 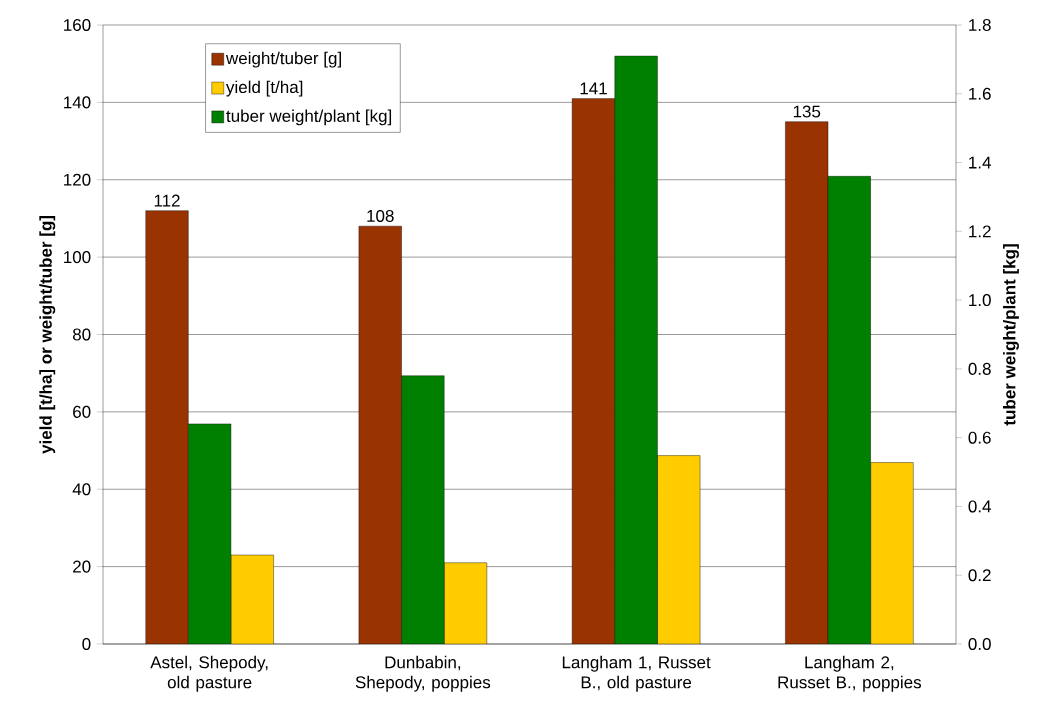 What do you see at coordinates (77, 25) in the screenshot?
I see `y-tick-label: 160` at bounding box center [77, 25].